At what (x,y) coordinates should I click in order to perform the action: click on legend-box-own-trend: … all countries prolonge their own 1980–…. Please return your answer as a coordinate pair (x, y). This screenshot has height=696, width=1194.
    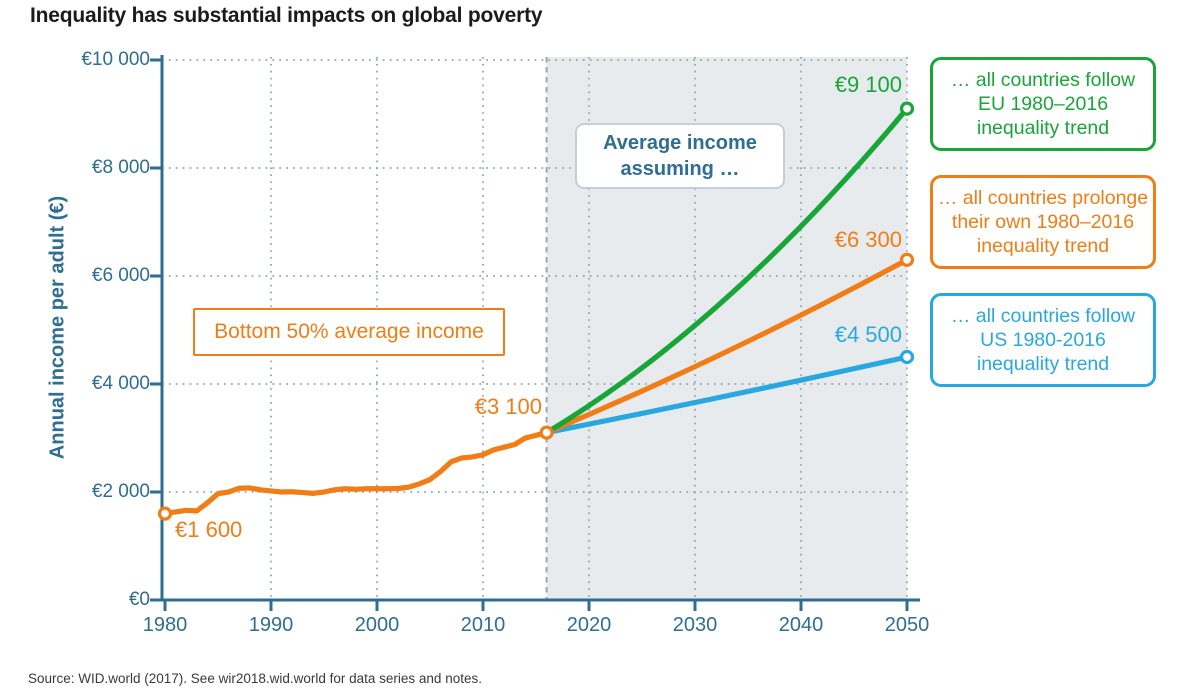
    Looking at the image, I should click on (1043, 222).